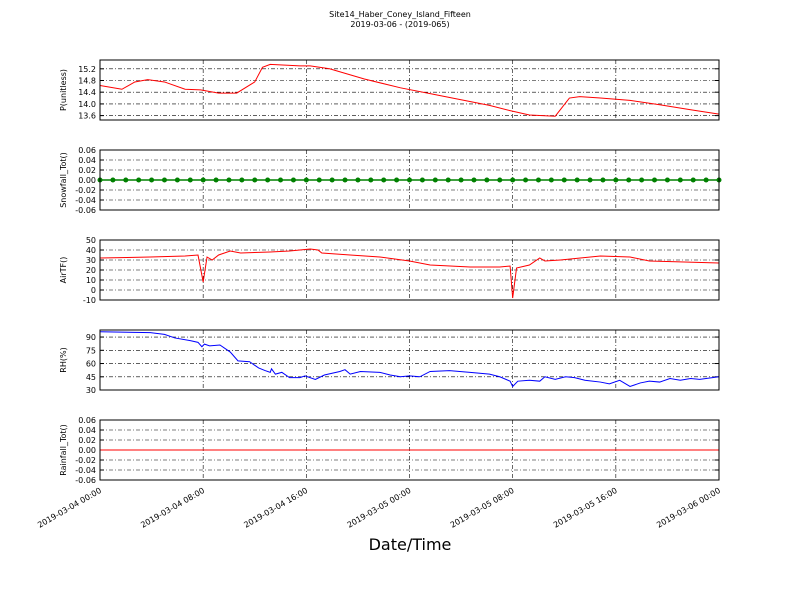  Describe the element at coordinates (379, 508) in the screenshot. I see `x-tick-label: 2019-03-05 00:00` at that location.